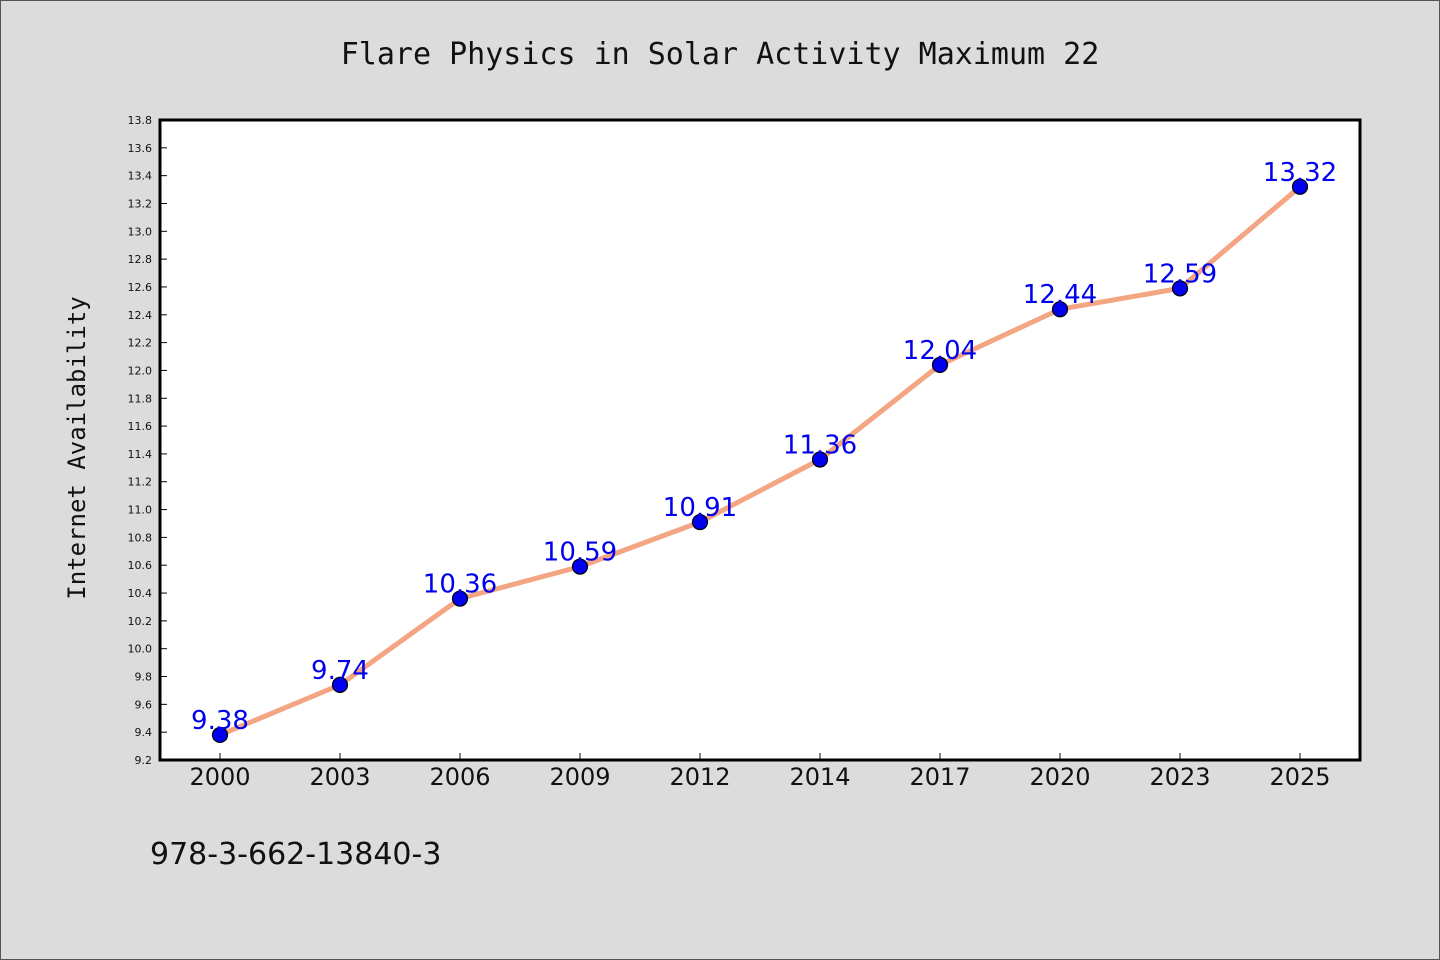 The image size is (1440, 960). Describe the element at coordinates (140, 176) in the screenshot. I see `y-tick-label: 13.4` at that location.